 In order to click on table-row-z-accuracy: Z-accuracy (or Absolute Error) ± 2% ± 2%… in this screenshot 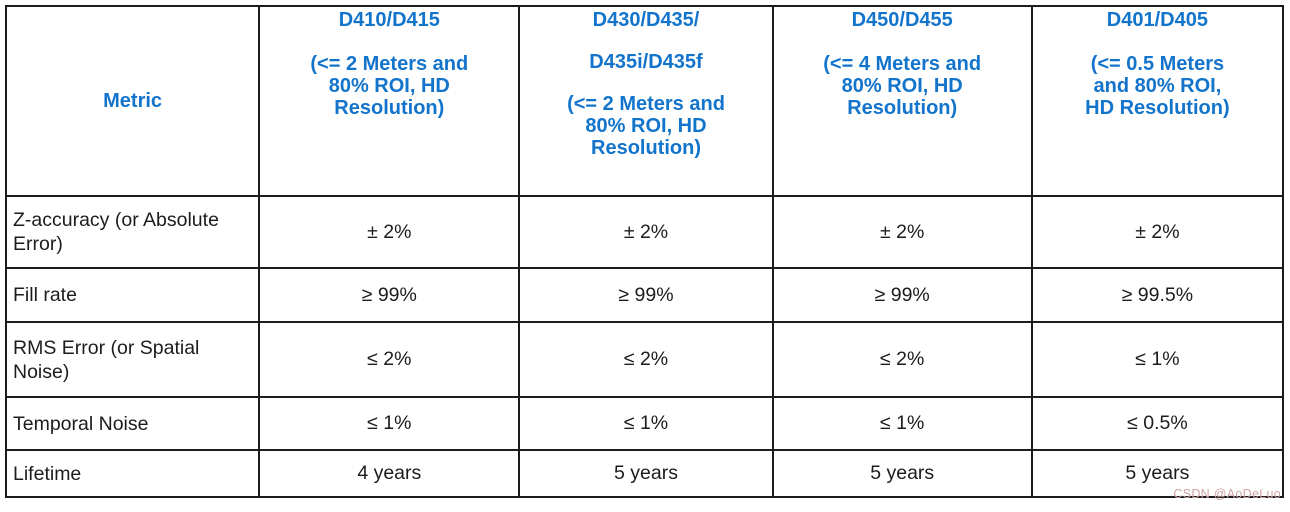, I will do `click(644, 232)`.